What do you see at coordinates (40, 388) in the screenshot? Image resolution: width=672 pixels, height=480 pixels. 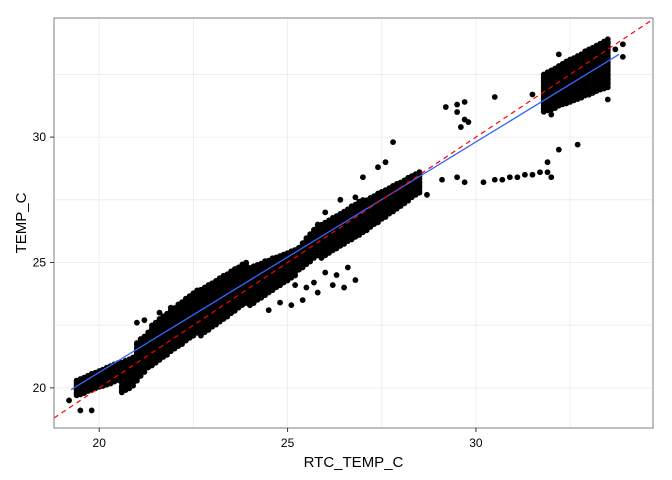 I see `y-tick-label: 20` at bounding box center [40, 388].